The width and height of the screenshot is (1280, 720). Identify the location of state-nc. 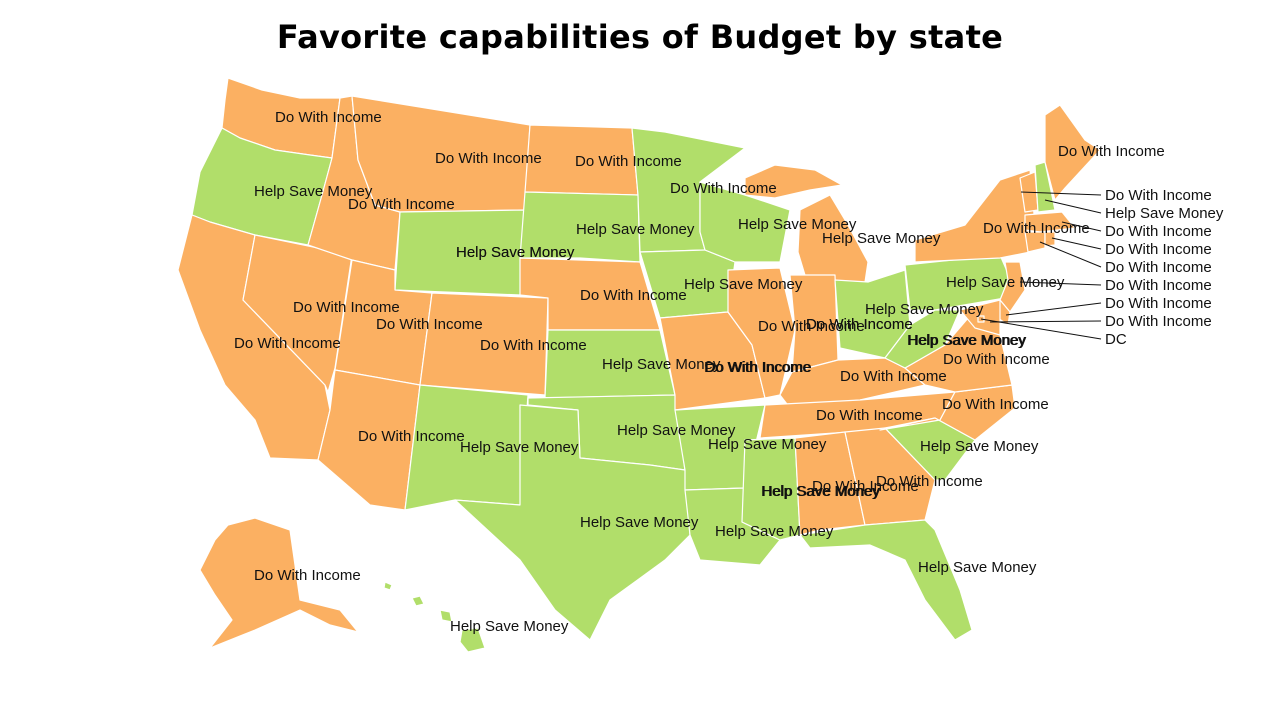
(947, 412).